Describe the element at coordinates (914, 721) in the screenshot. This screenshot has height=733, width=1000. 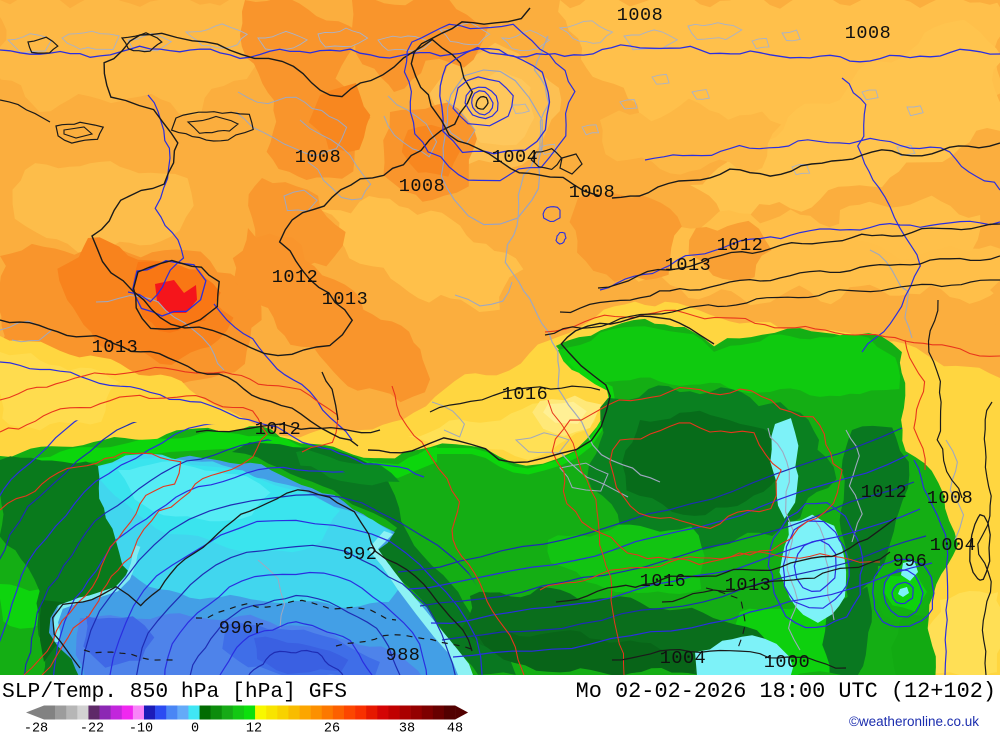
I see `svg-text: ©weatheronline.co.uk` at that location.